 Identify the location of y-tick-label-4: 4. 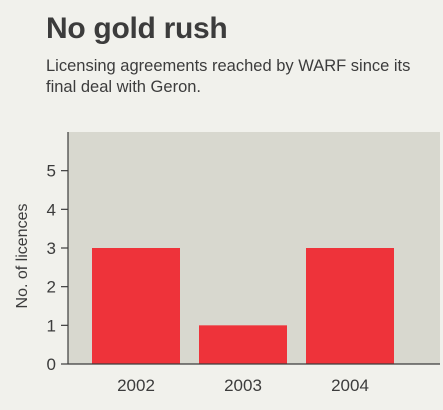
(51, 209).